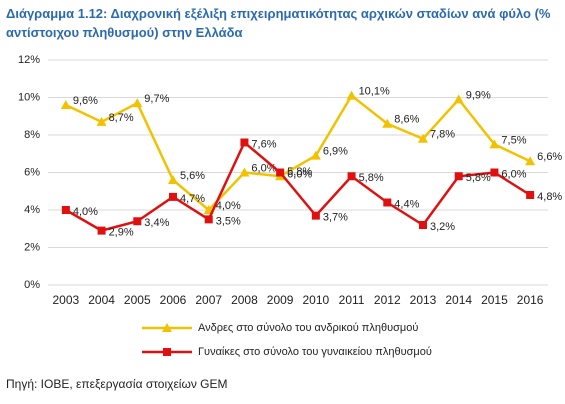 The image size is (565, 404). I want to click on x-tick-label: 2007, so click(208, 300).